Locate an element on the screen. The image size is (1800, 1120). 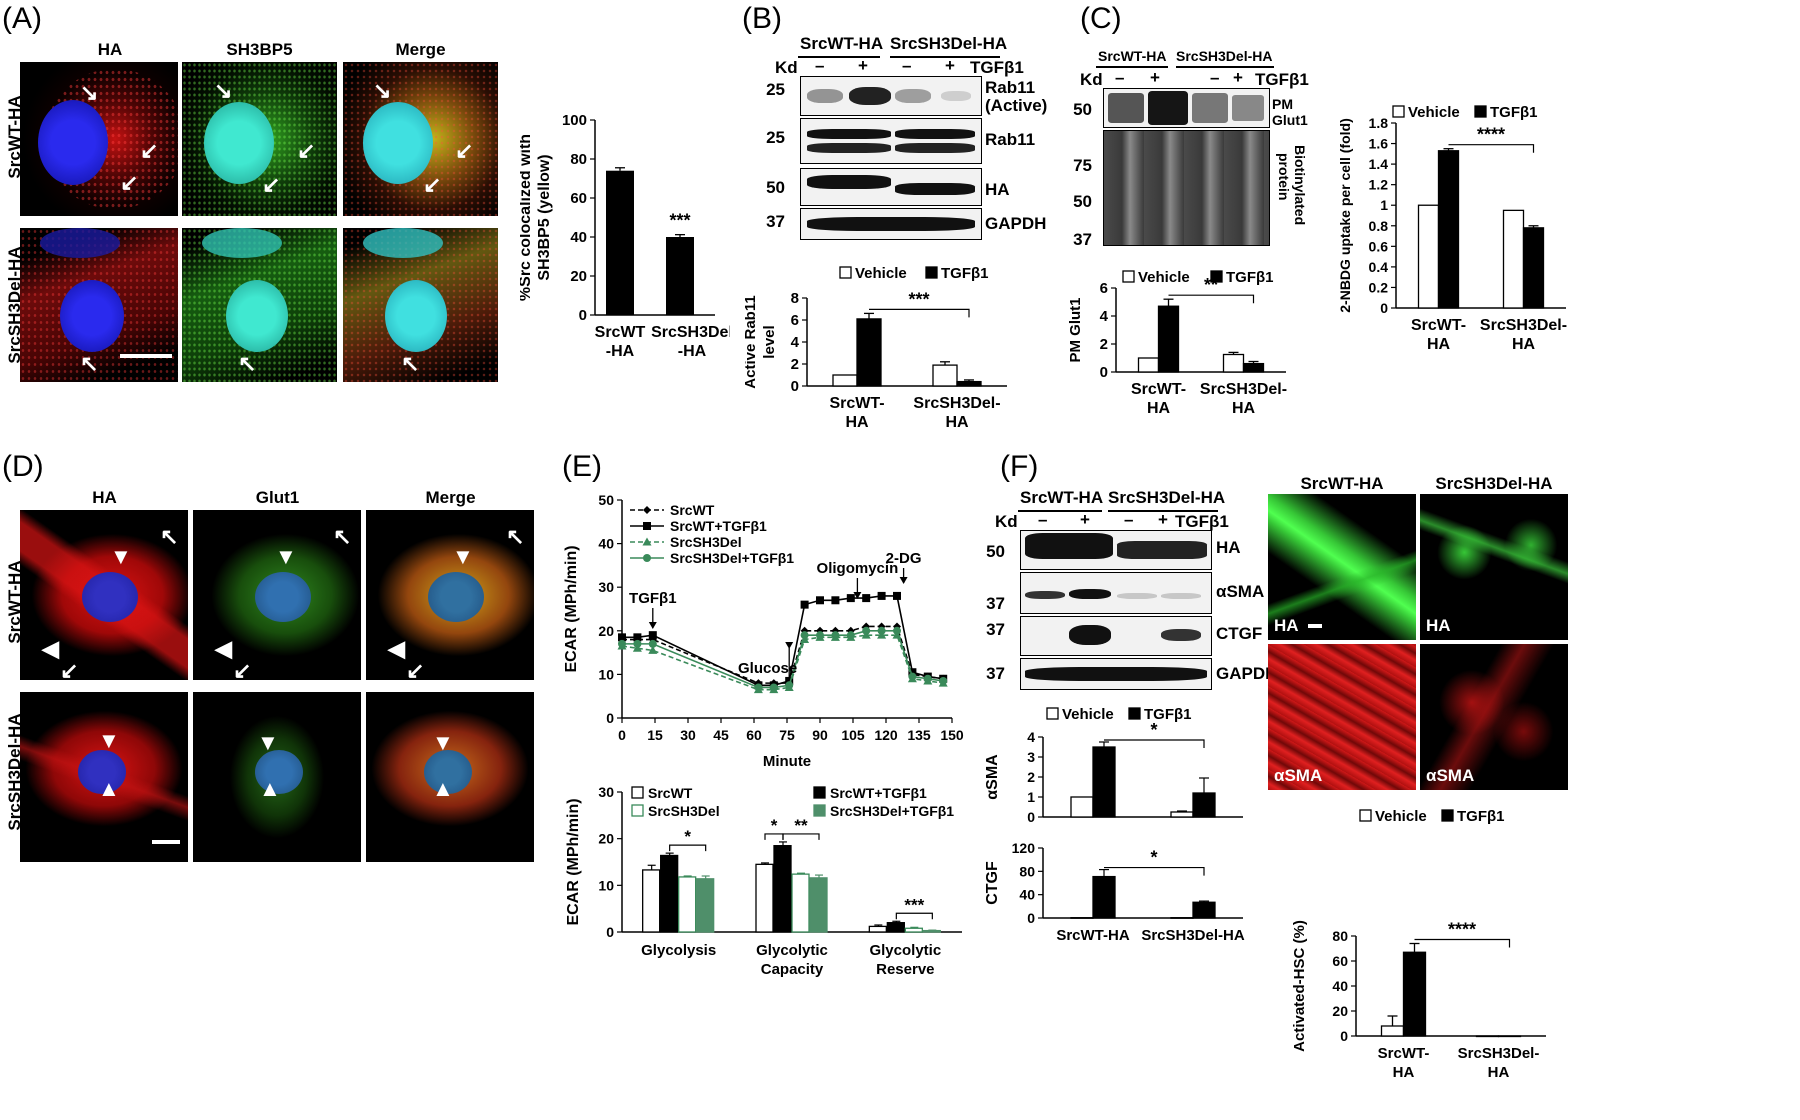
y-tick-label: 0.4 is located at coordinates (1379, 267).